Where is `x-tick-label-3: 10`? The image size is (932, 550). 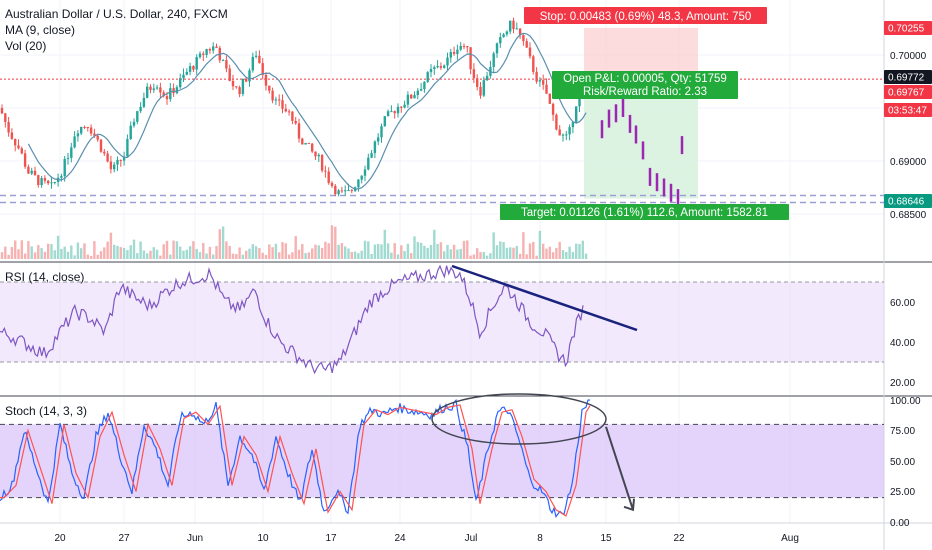 x-tick-label-3: 10 is located at coordinates (263, 538).